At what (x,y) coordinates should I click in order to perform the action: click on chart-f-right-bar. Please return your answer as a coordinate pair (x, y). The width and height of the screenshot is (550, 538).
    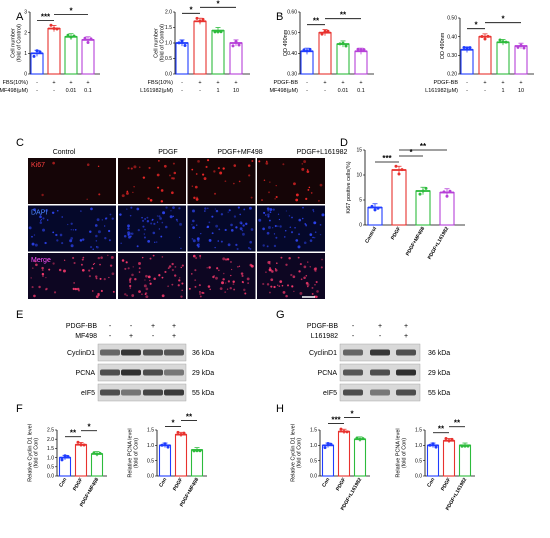
    Looking at the image, I should click on (197, 463).